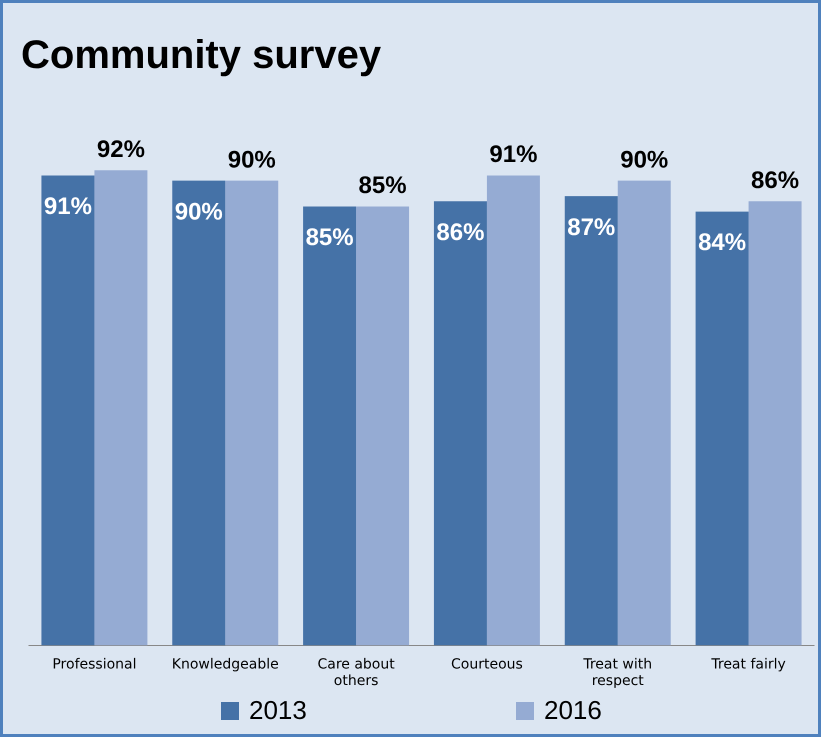  What do you see at coordinates (201, 55) in the screenshot?
I see `chart-title: Community survey` at bounding box center [201, 55].